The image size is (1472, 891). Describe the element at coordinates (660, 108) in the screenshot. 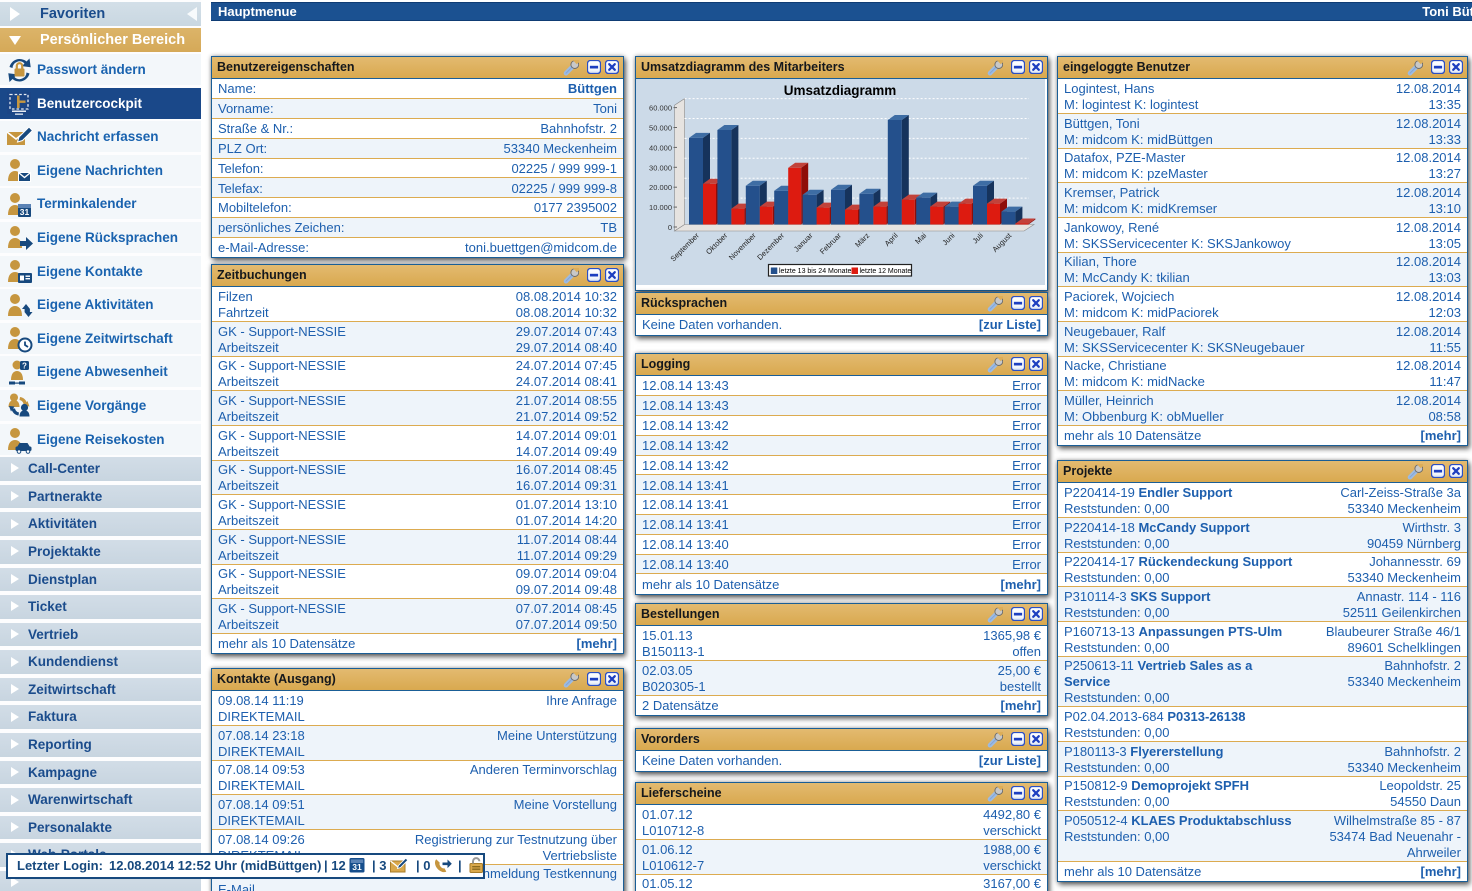

I see `svg-text: 60.000` at that location.